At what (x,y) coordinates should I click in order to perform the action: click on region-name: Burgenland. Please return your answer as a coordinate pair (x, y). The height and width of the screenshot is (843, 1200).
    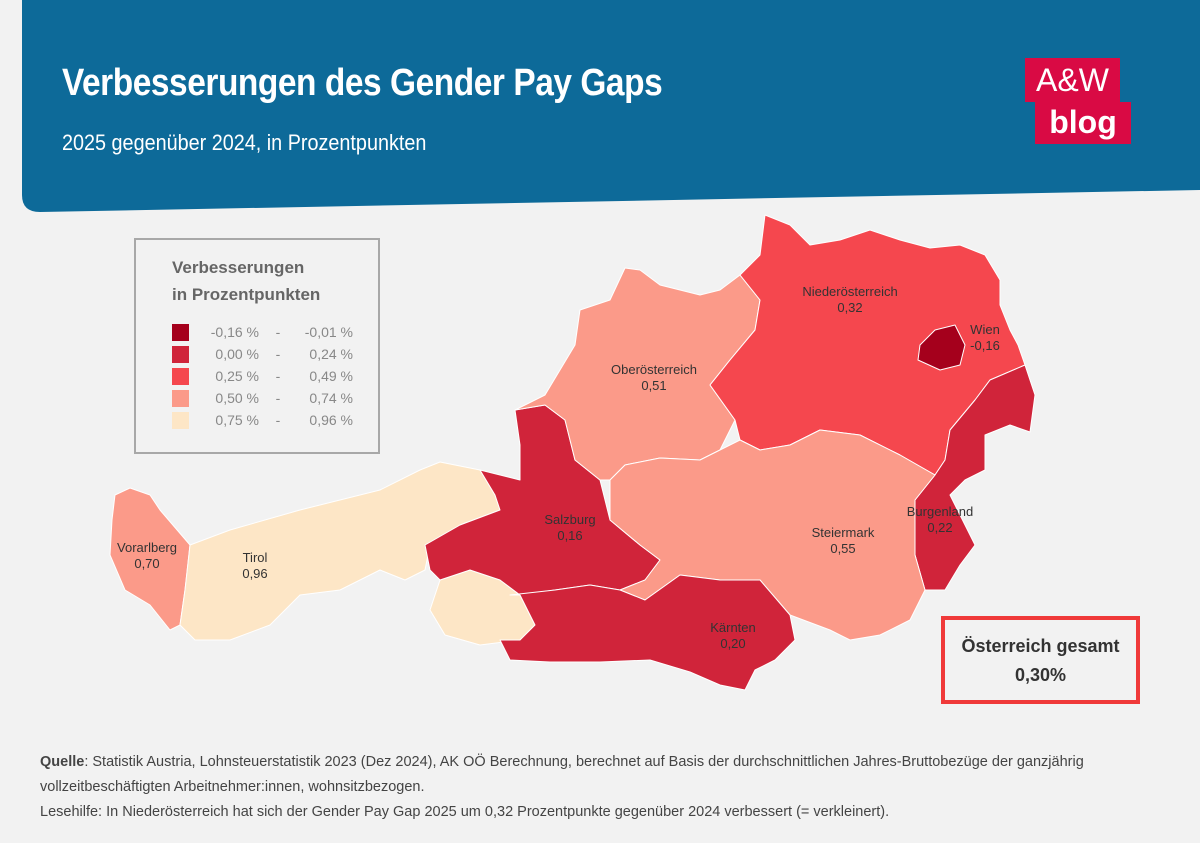
    Looking at the image, I should click on (940, 511).